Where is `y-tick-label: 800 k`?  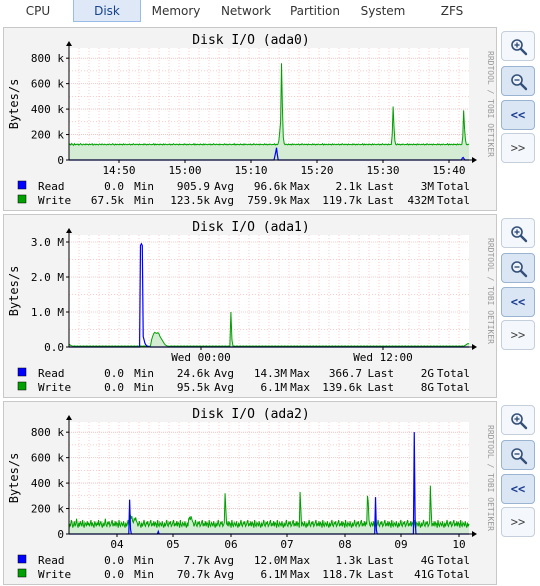
y-tick-label: 800 k is located at coordinates (47, 432).